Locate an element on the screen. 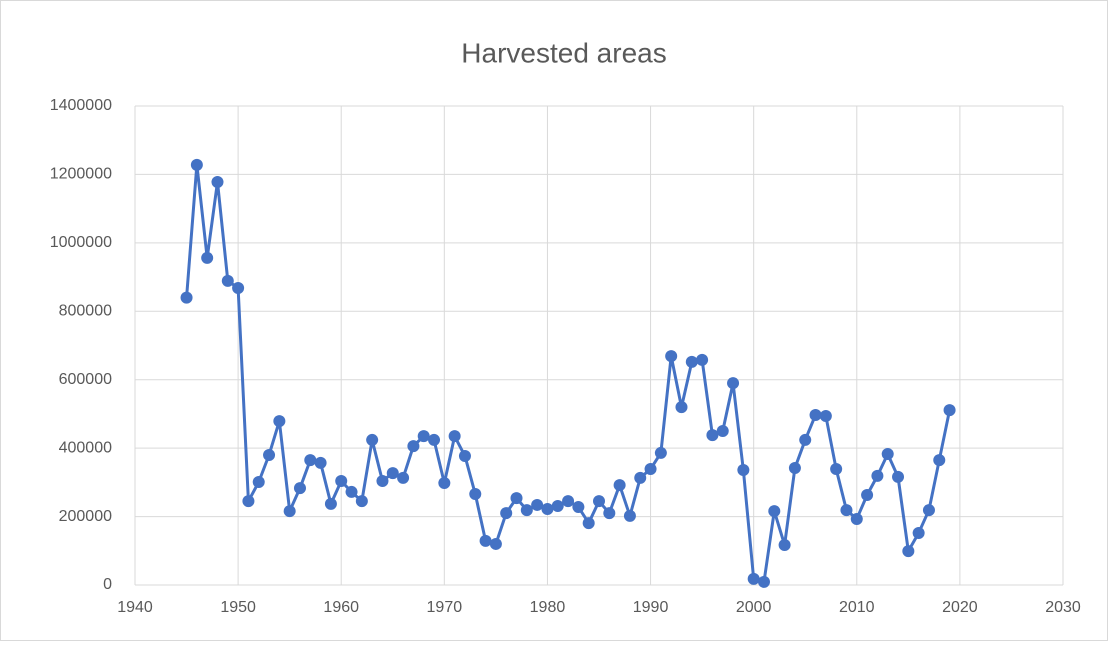 The image size is (1108, 646). y-tick-label: 1200000 is located at coordinates (81, 174).